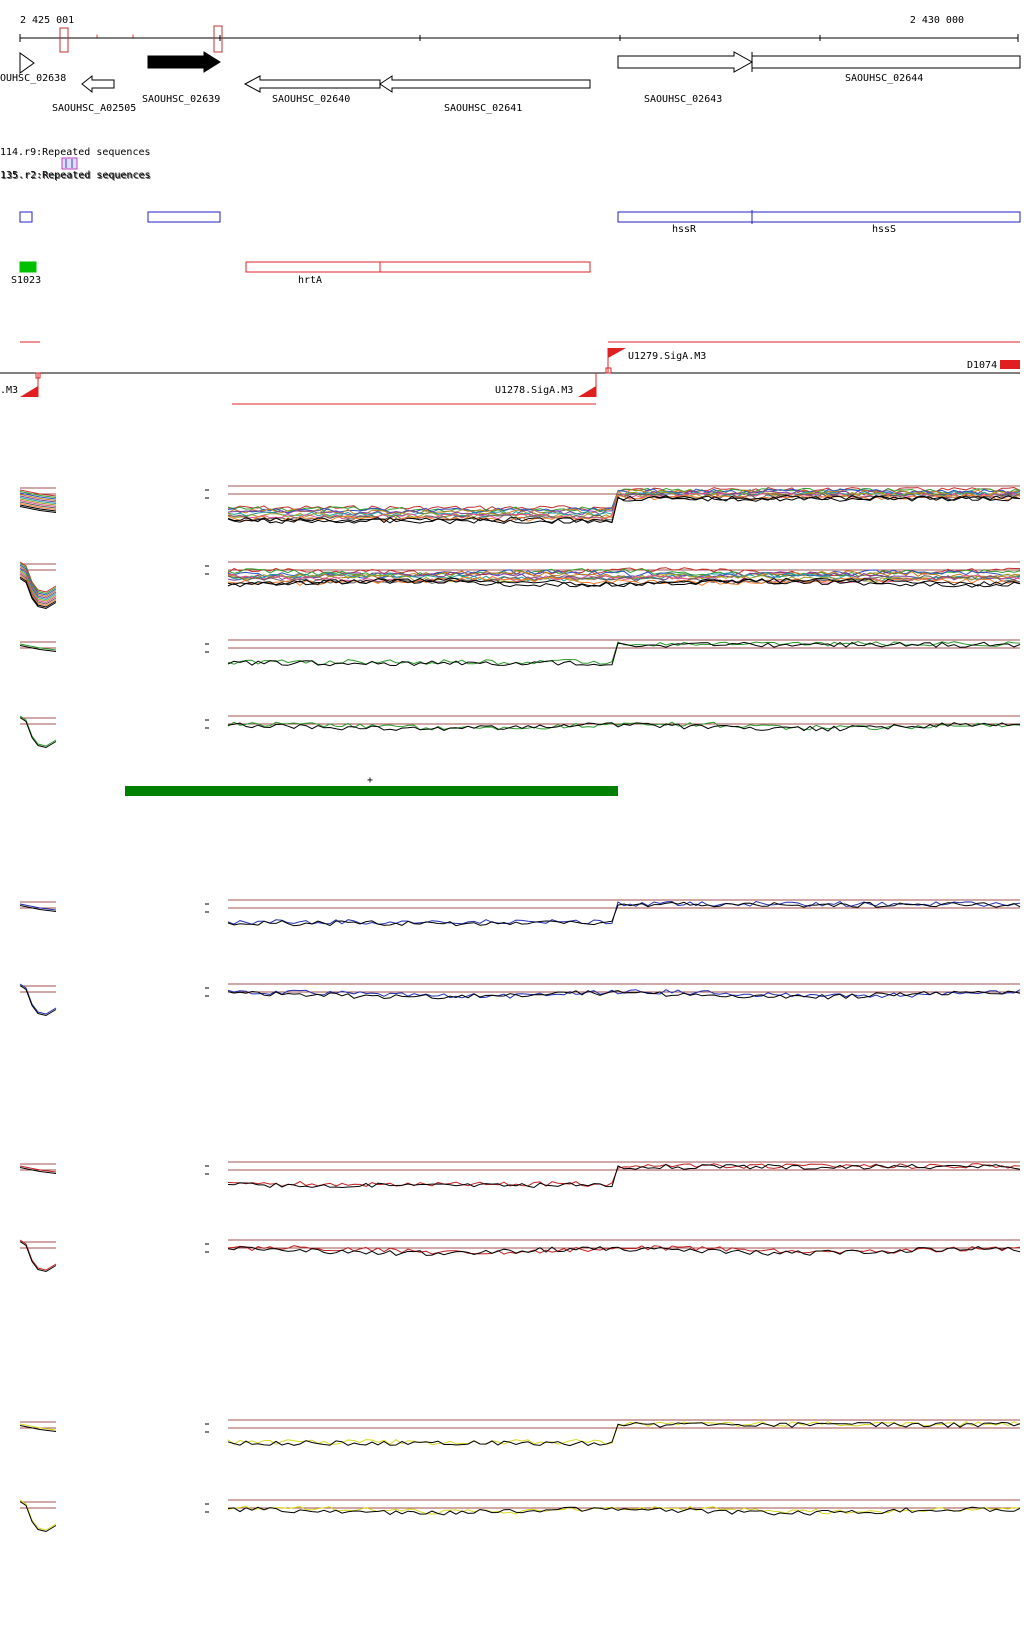  I want to click on red-feature-hrtA, so click(418, 267).